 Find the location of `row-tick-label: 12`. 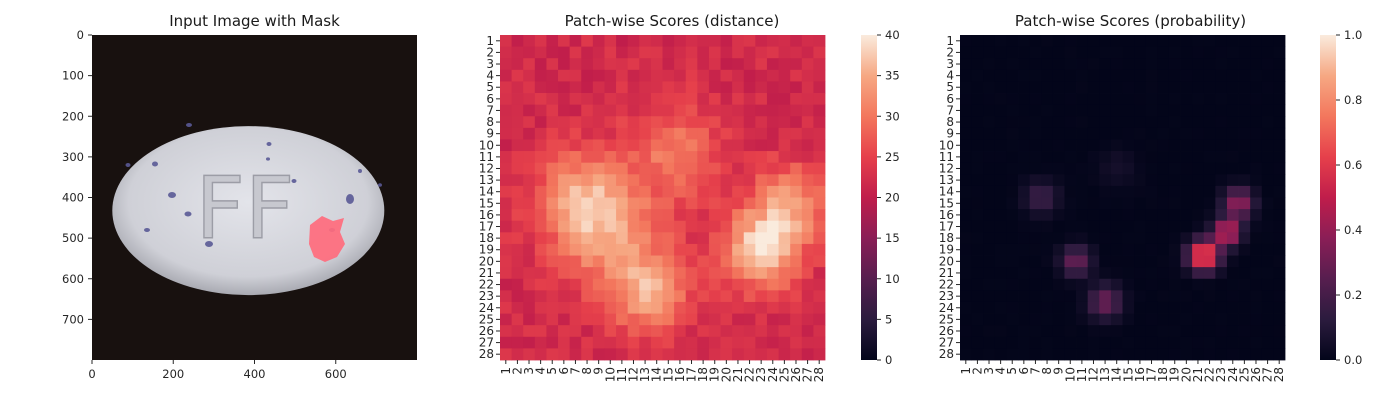

row-tick-label: 12 is located at coordinates (486, 168).